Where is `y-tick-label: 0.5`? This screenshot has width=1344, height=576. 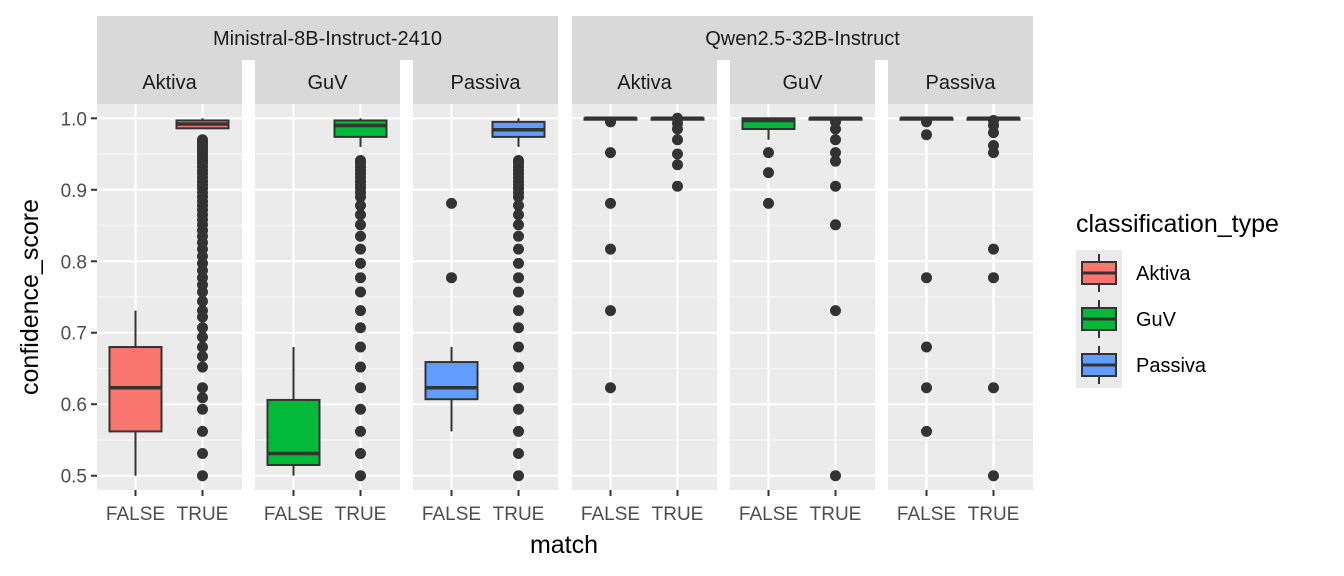 y-tick-label: 0.5 is located at coordinates (74, 477).